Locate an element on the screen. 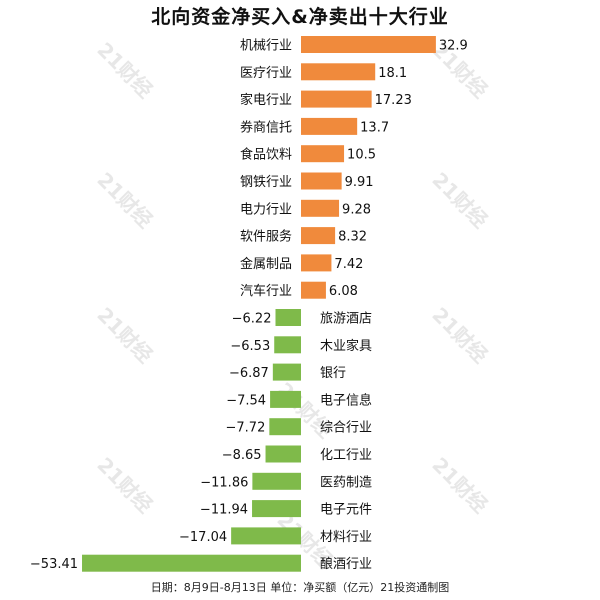 The width and height of the screenshot is (600, 600). data-label: −53.41 is located at coordinates (54, 564).